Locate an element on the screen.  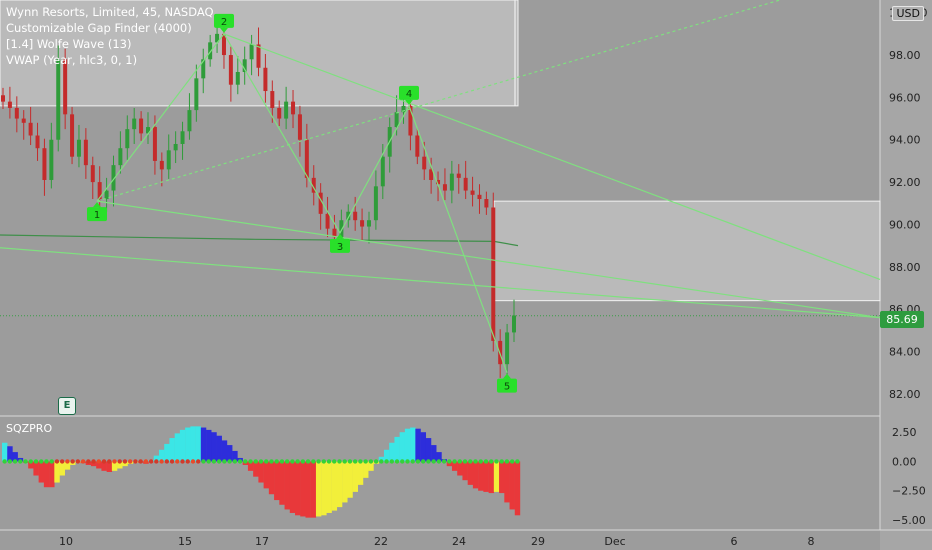
price-axis-area is located at coordinates (906, 275).